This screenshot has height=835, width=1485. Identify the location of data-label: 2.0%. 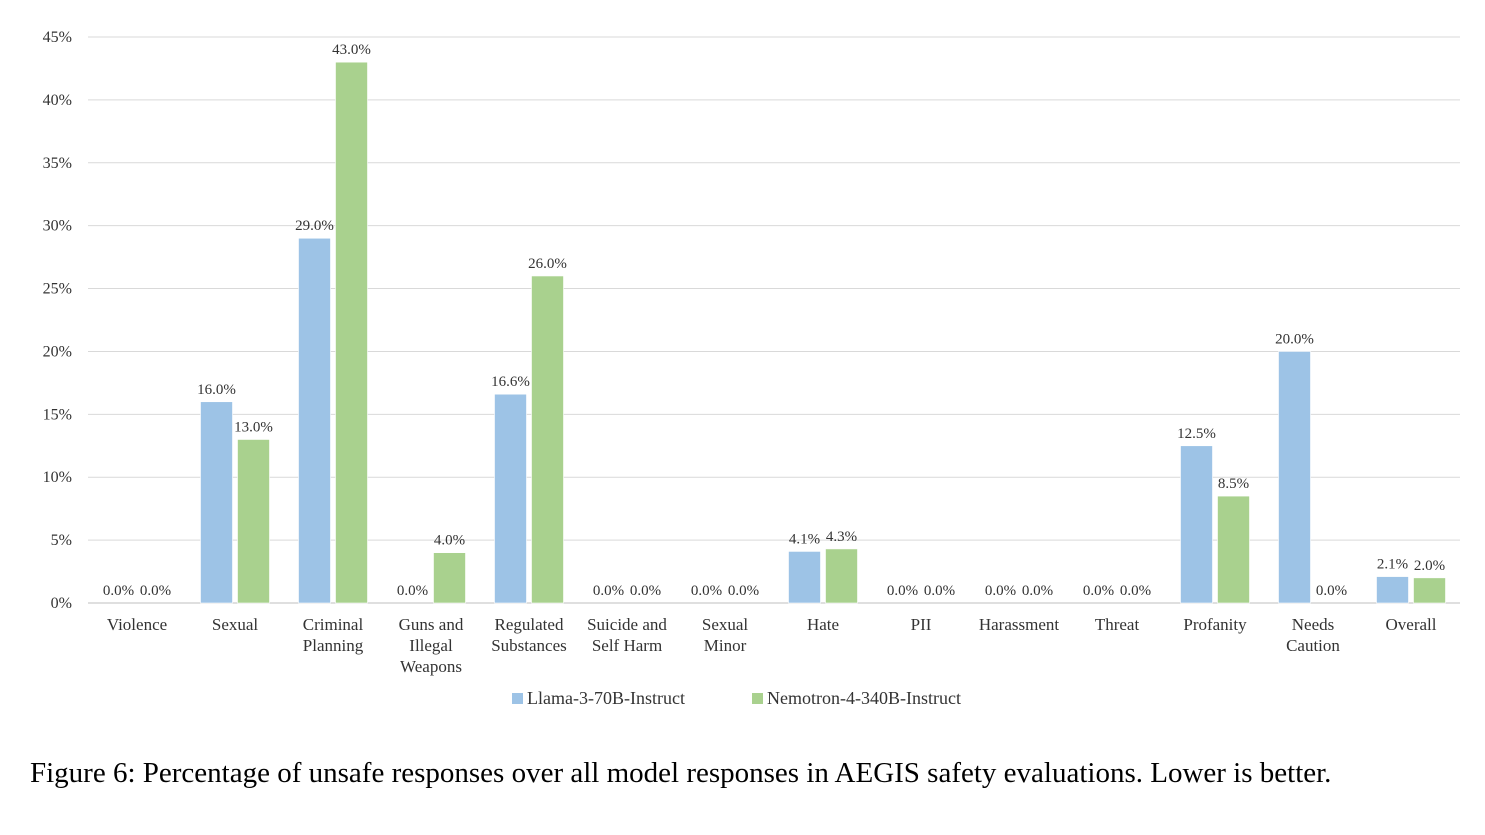
(1429, 566).